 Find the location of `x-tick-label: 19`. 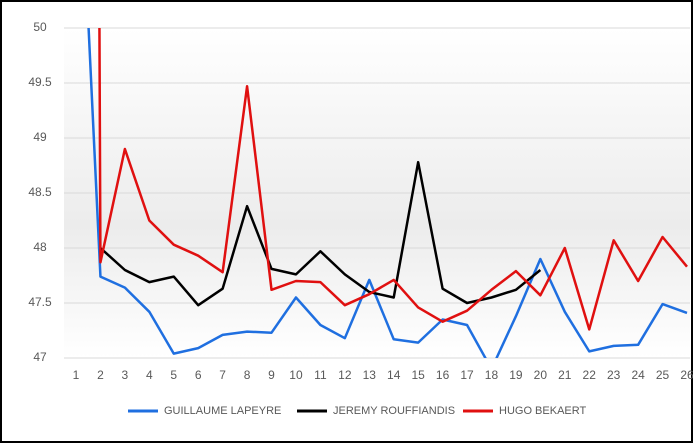

x-tick-label: 19 is located at coordinates (516, 375).